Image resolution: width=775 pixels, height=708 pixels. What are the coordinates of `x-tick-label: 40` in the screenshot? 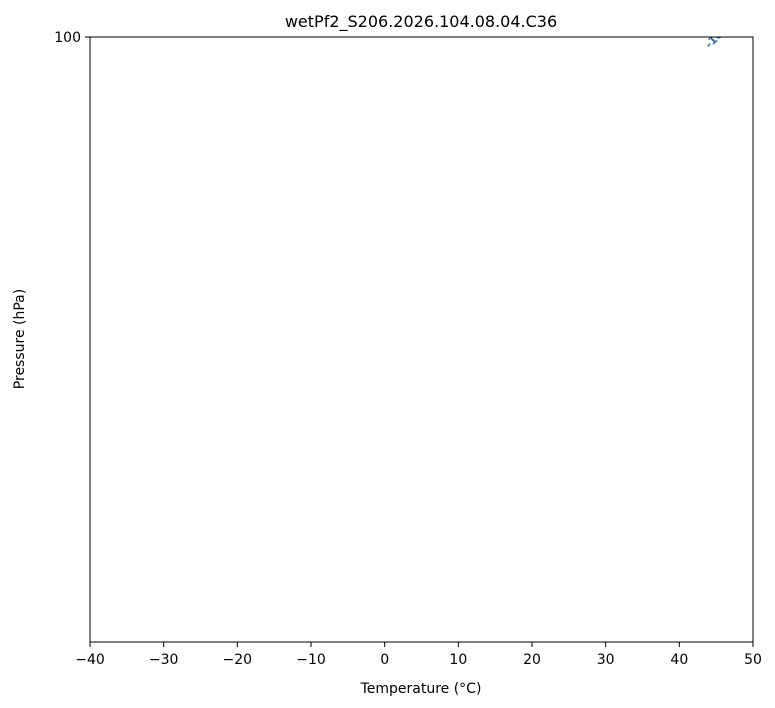 It's located at (679, 660).